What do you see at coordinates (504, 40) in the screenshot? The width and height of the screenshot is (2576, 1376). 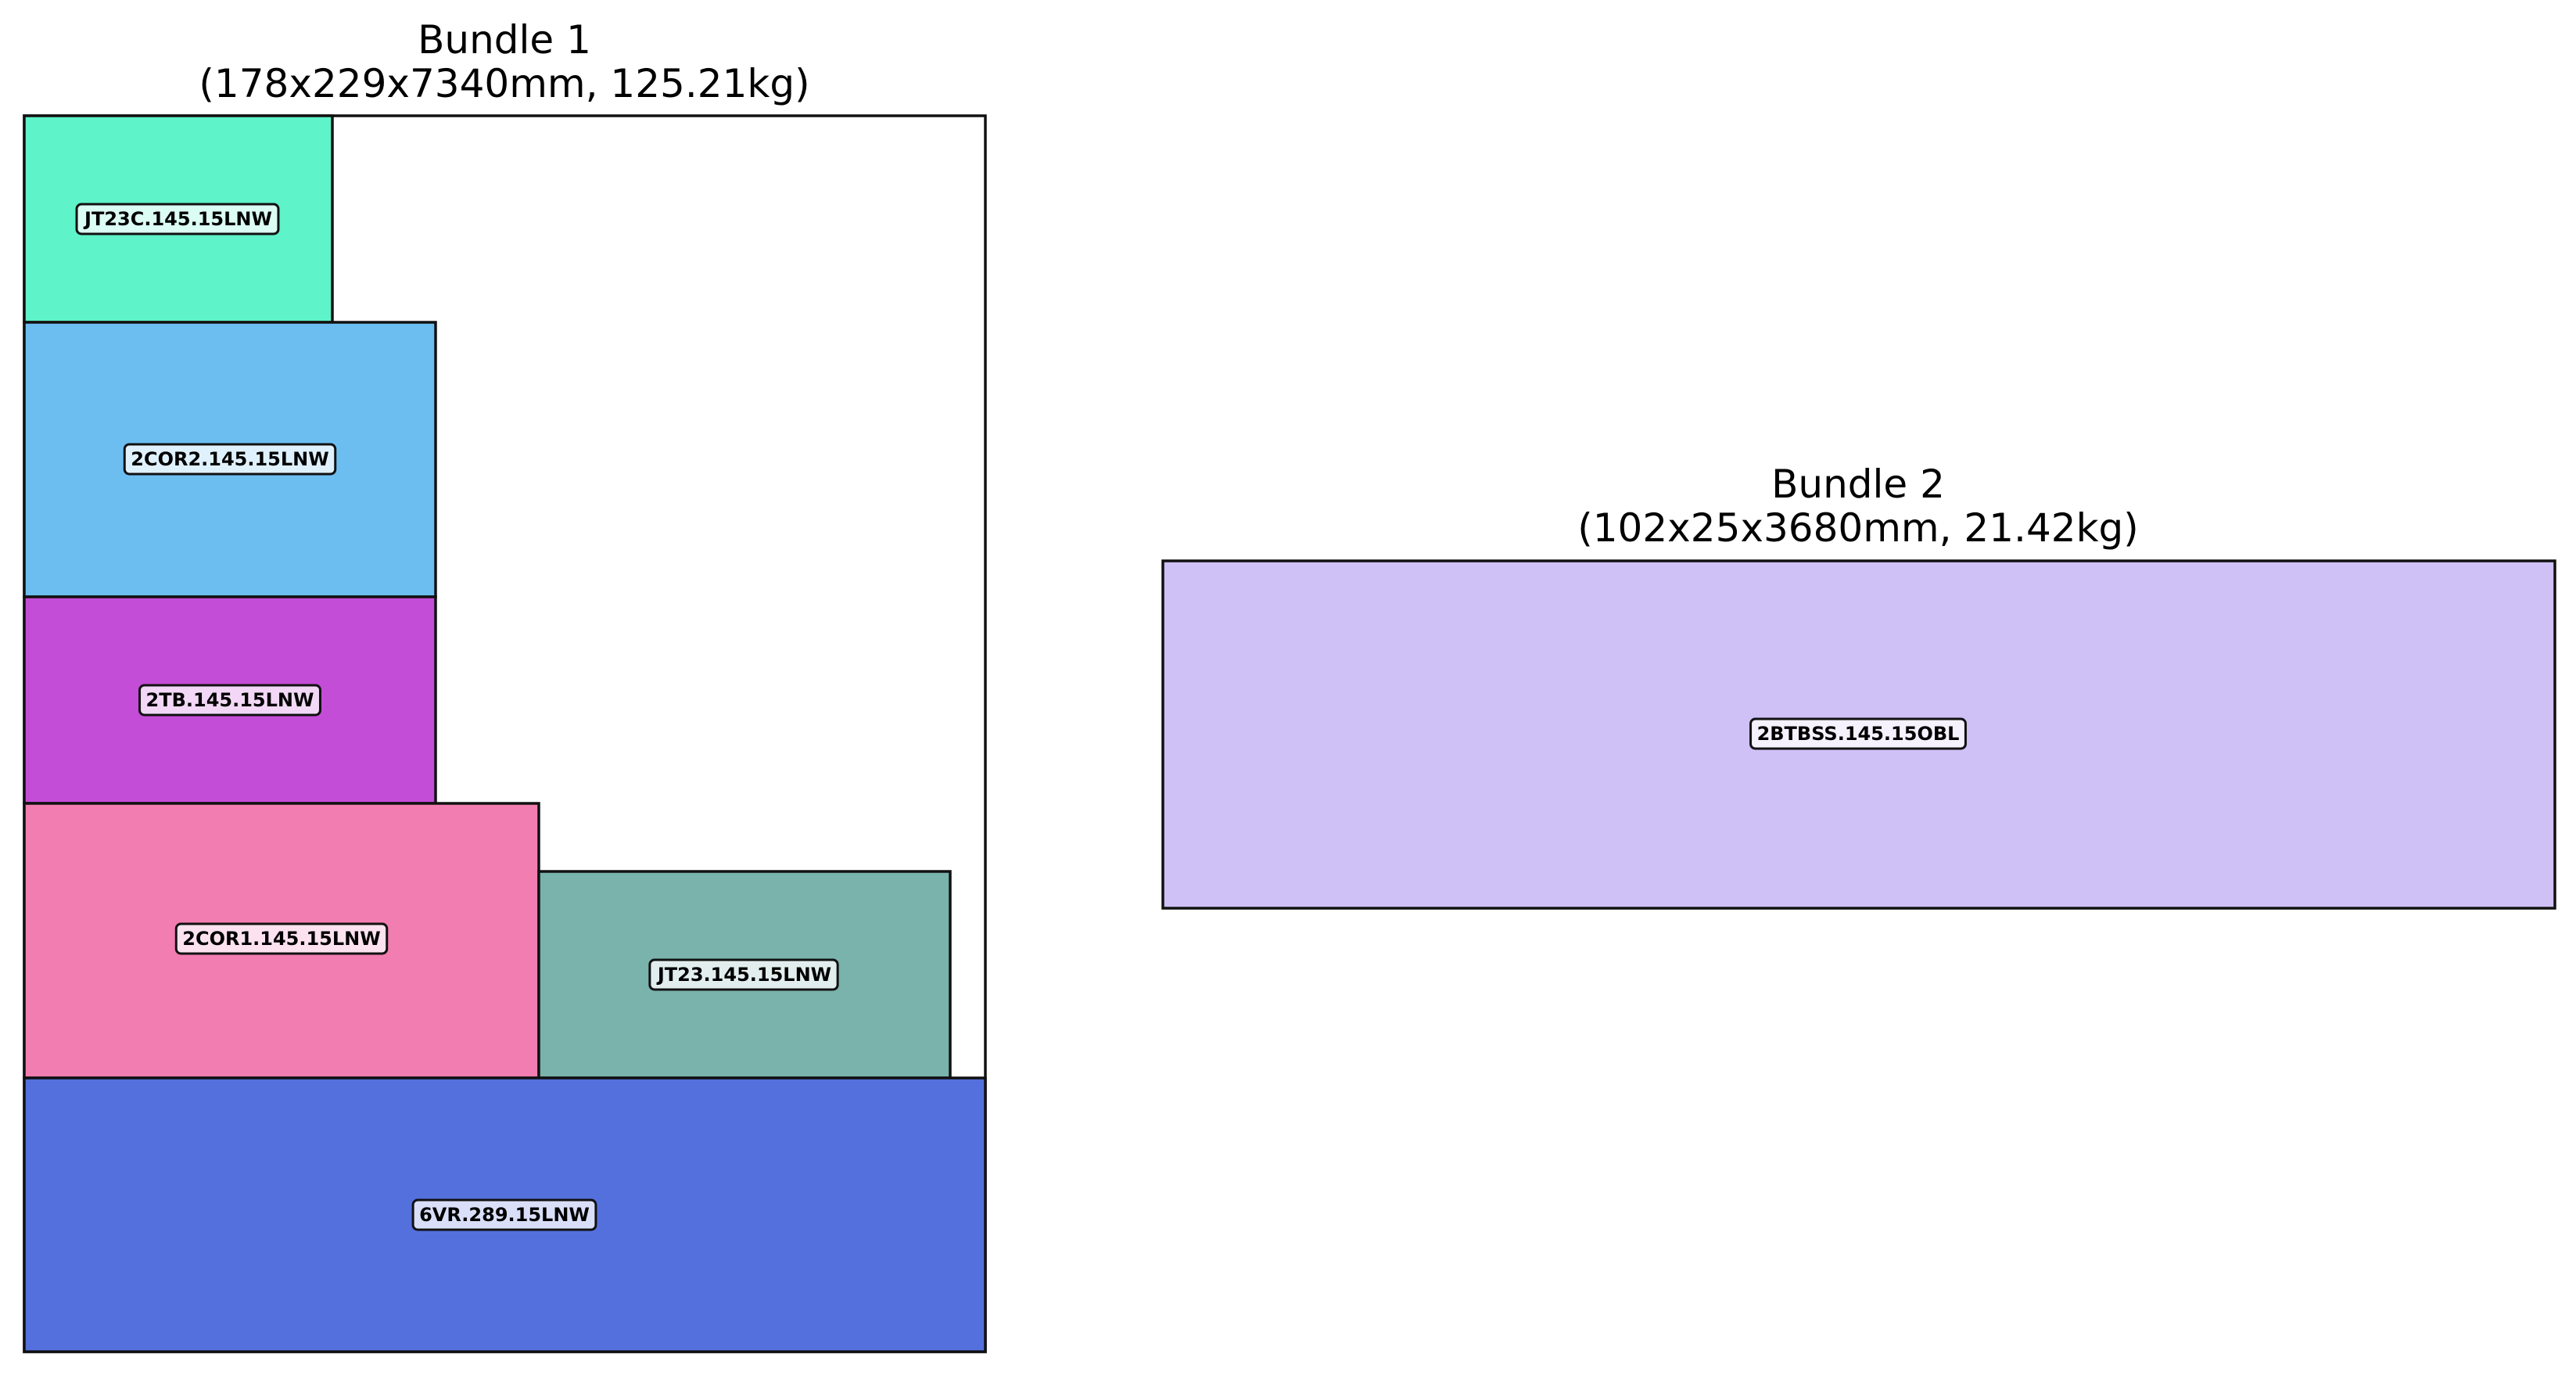 I see `bundle-1-title: Bundle 1` at bounding box center [504, 40].